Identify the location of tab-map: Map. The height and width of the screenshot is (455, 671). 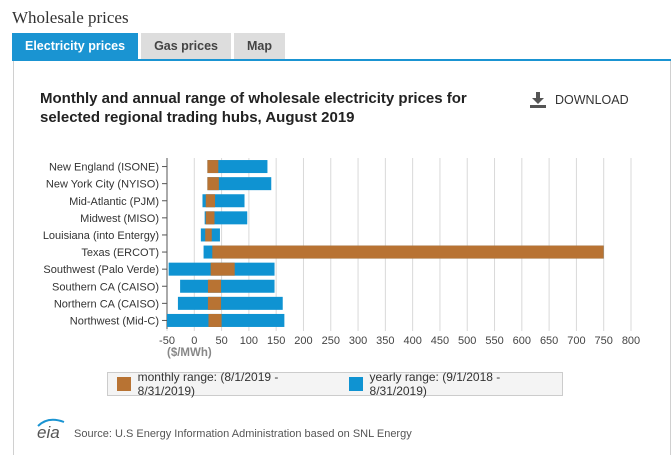
(259, 46).